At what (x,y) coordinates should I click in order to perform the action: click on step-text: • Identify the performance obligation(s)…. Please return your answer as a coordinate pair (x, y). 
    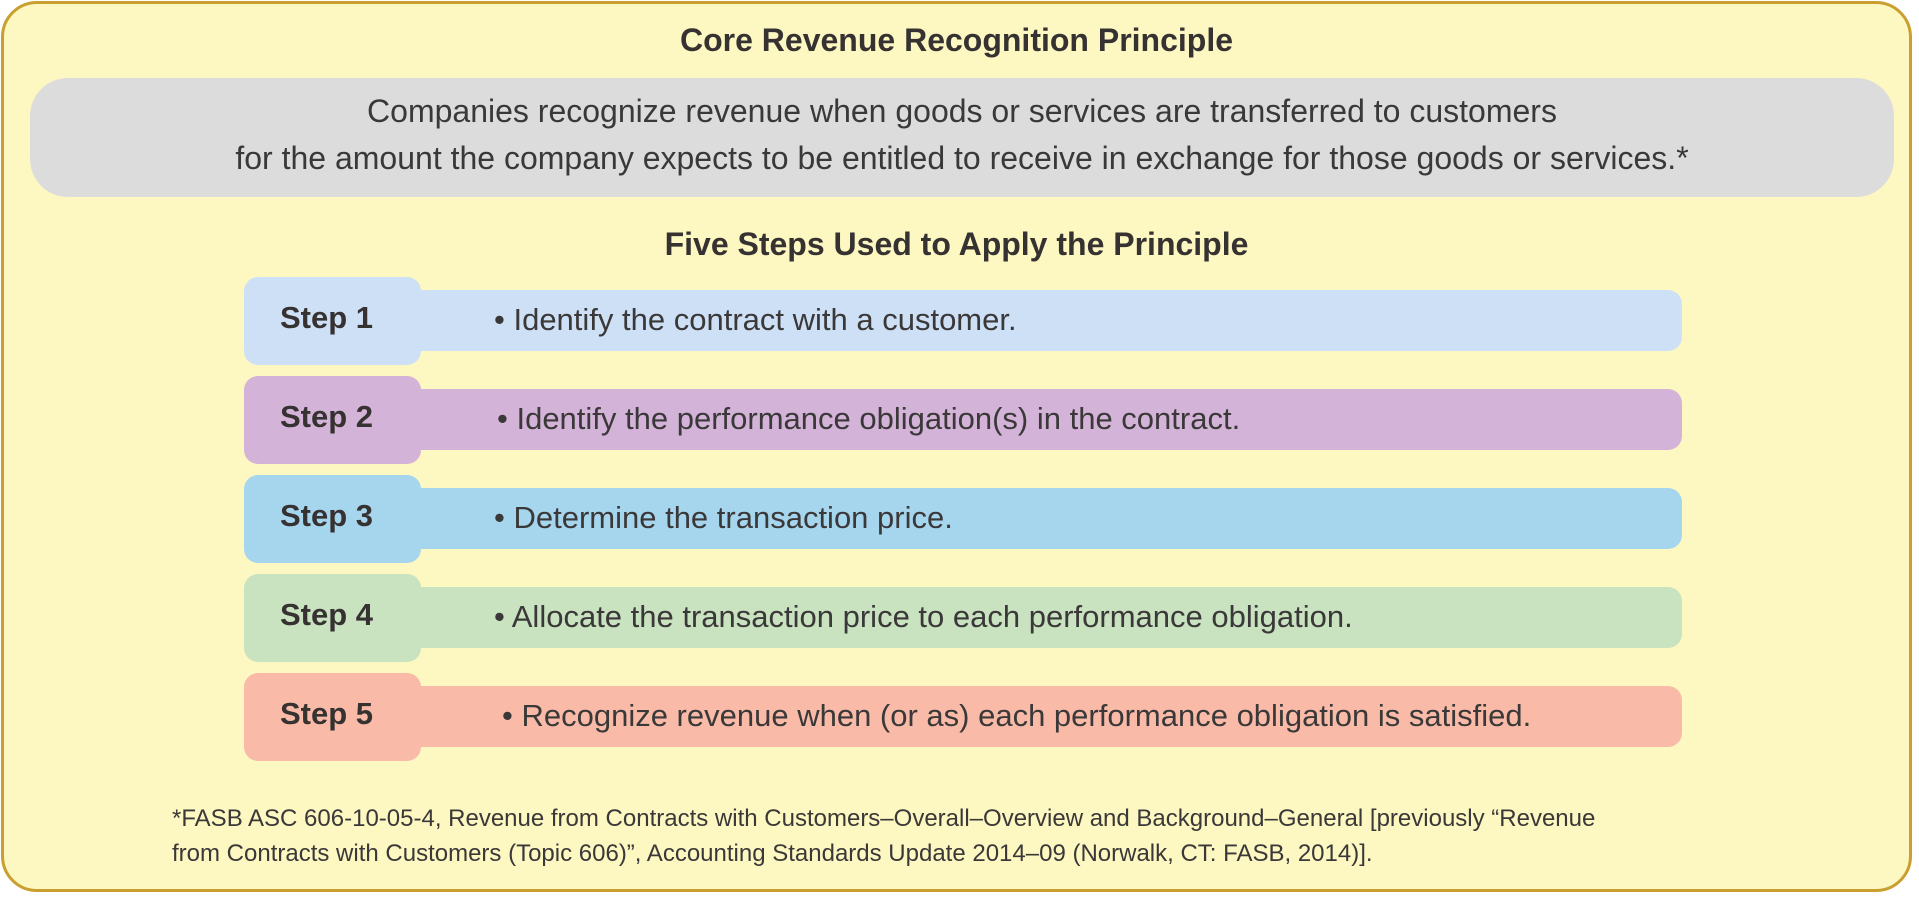
    Looking at the image, I should click on (869, 418).